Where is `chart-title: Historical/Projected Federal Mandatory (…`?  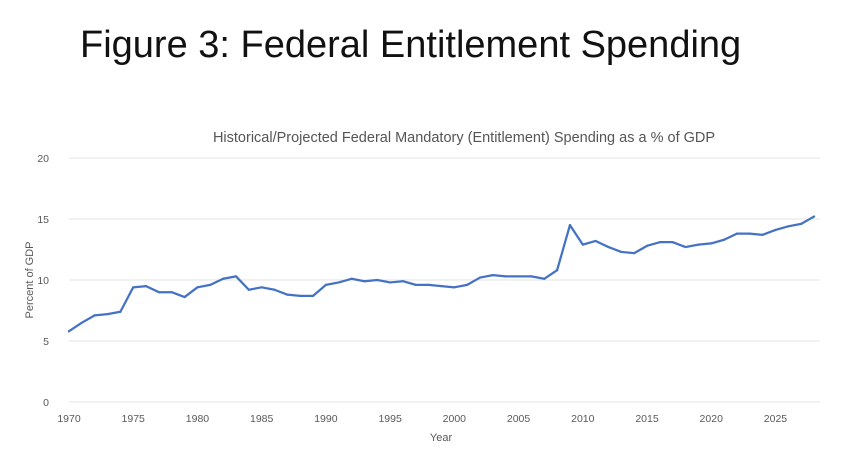 chart-title: Historical/Projected Federal Mandatory (… is located at coordinates (464, 138).